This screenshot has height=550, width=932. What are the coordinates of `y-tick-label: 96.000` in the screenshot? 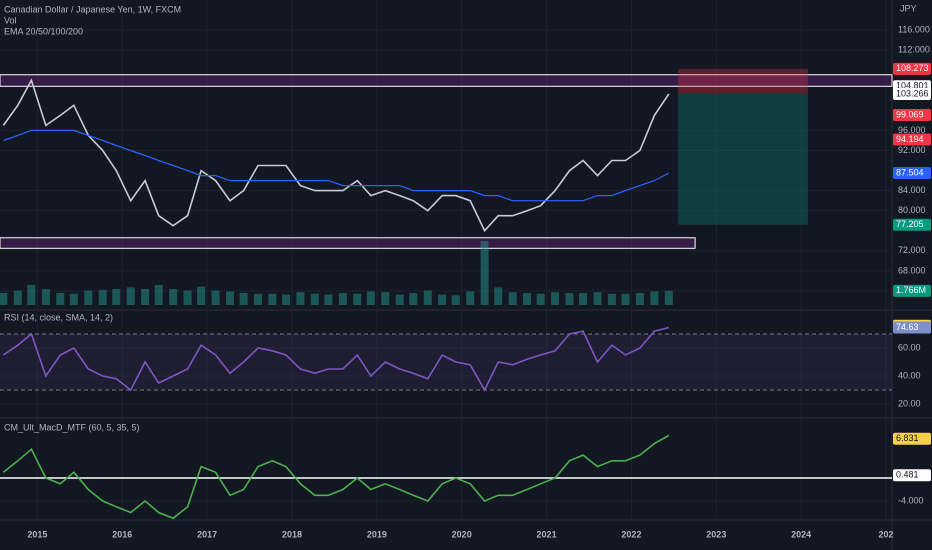 It's located at (912, 130).